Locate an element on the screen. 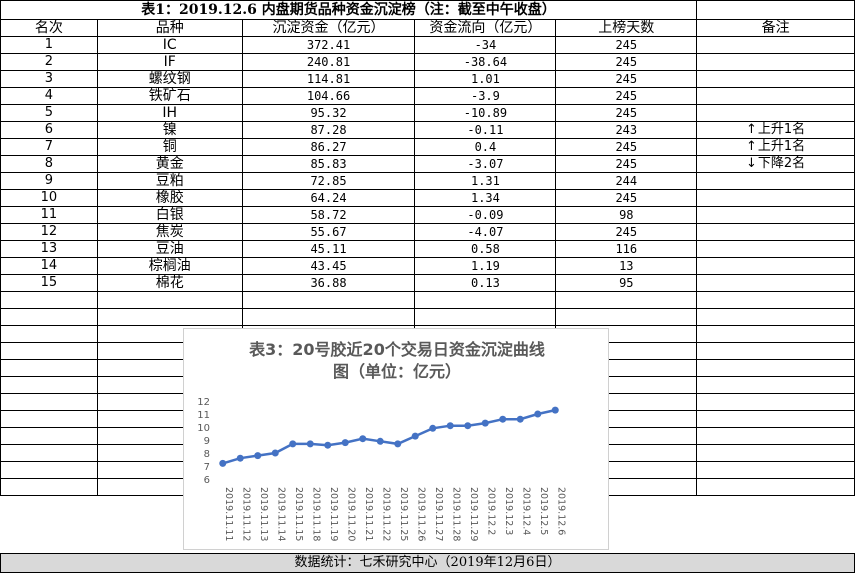 This screenshot has width=855, height=573. flow-cell: -34 is located at coordinates (485, 45).